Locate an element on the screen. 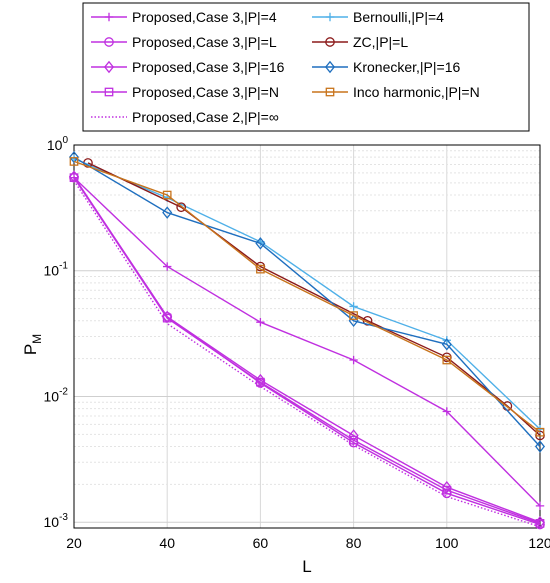  y-tick-exponent: -3 is located at coordinates (63, 517).